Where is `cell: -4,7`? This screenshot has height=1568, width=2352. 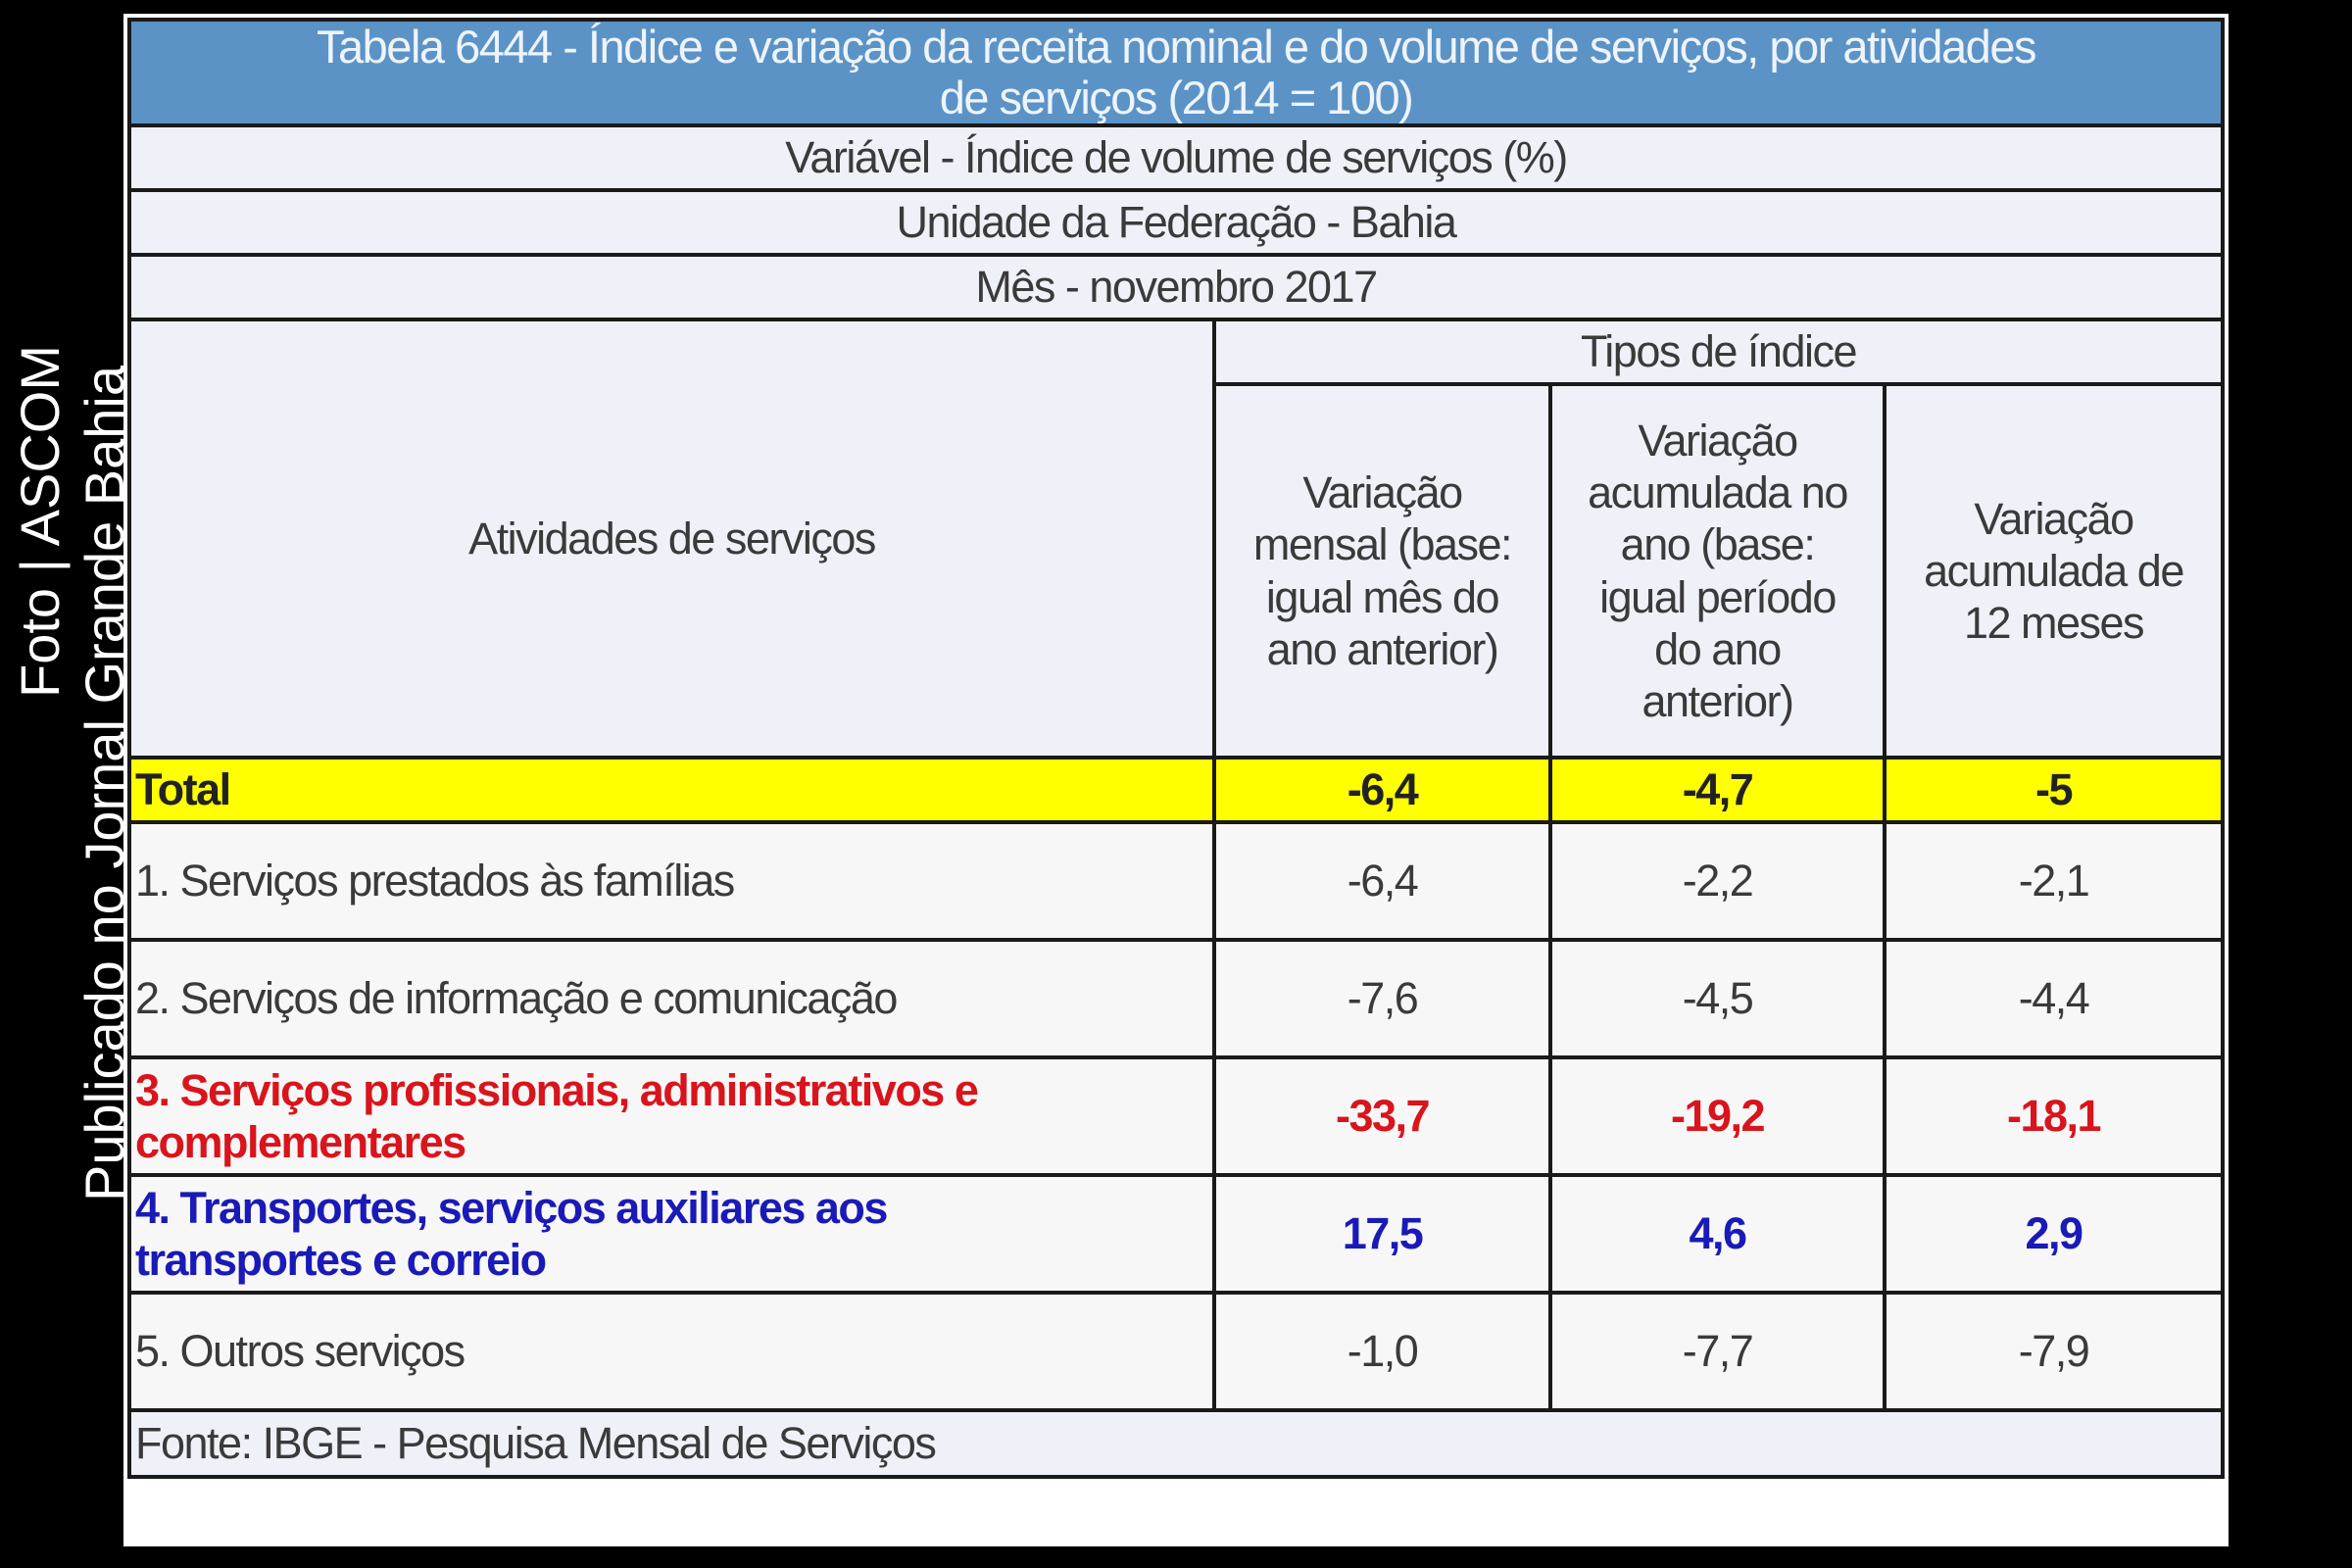 cell: -4,7 is located at coordinates (1717, 790).